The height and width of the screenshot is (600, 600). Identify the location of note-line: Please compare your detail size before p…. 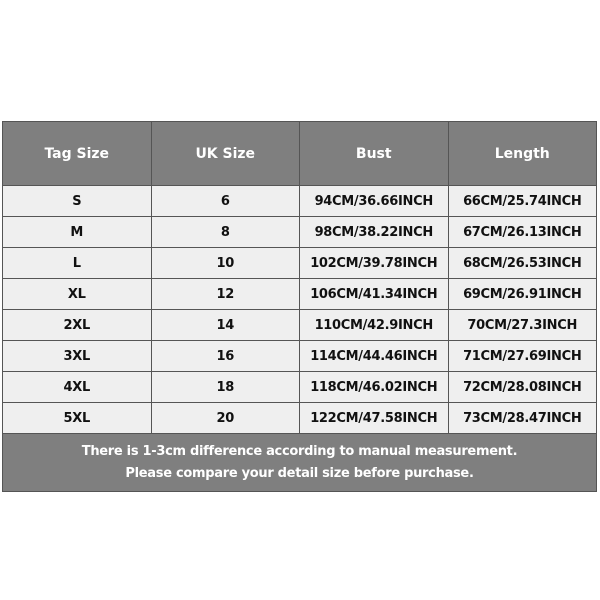
(299, 473).